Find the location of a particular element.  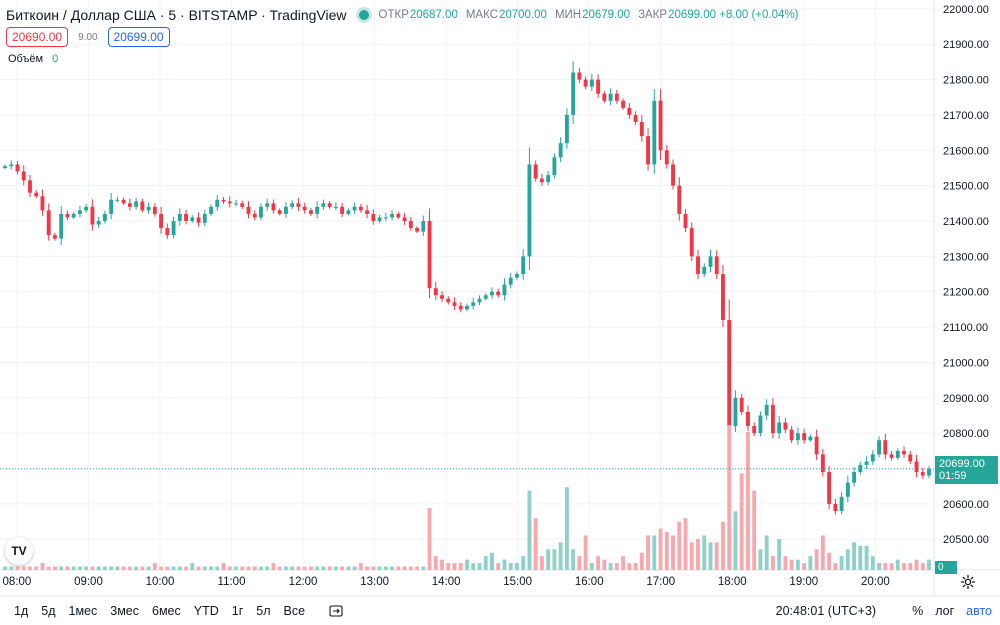

settings-gear-icon is located at coordinates (968, 582).